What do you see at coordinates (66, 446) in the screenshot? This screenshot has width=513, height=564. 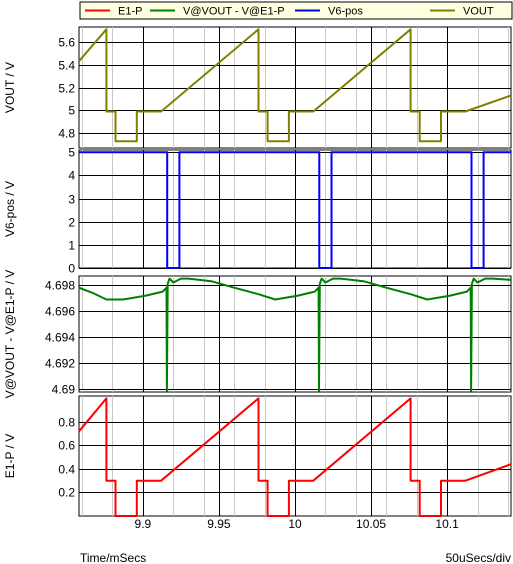 I see `y-tick-label: 0.6` at bounding box center [66, 446].